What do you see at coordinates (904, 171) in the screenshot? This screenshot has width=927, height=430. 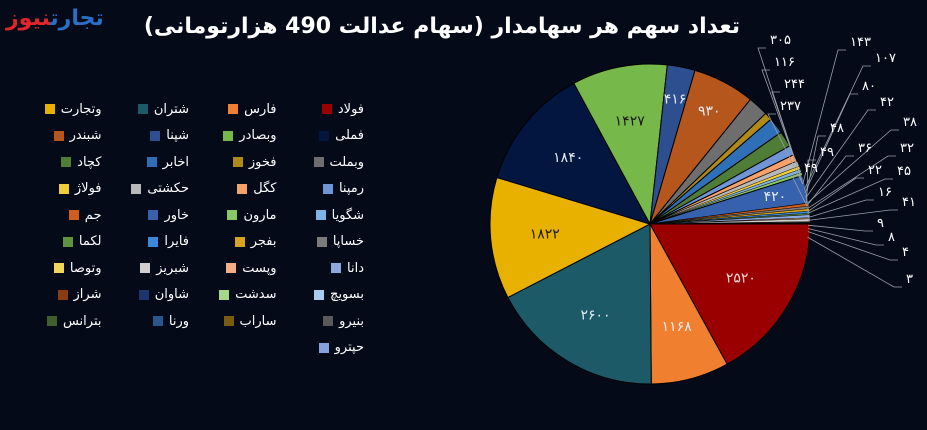 I see `callout-label: ۴۵` at bounding box center [904, 171].